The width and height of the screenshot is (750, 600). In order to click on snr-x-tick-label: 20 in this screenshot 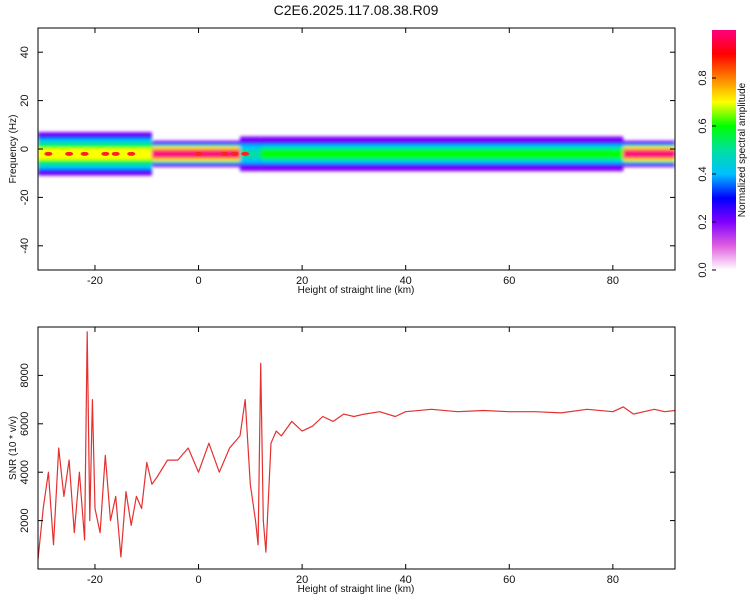, I will do `click(302, 580)`.